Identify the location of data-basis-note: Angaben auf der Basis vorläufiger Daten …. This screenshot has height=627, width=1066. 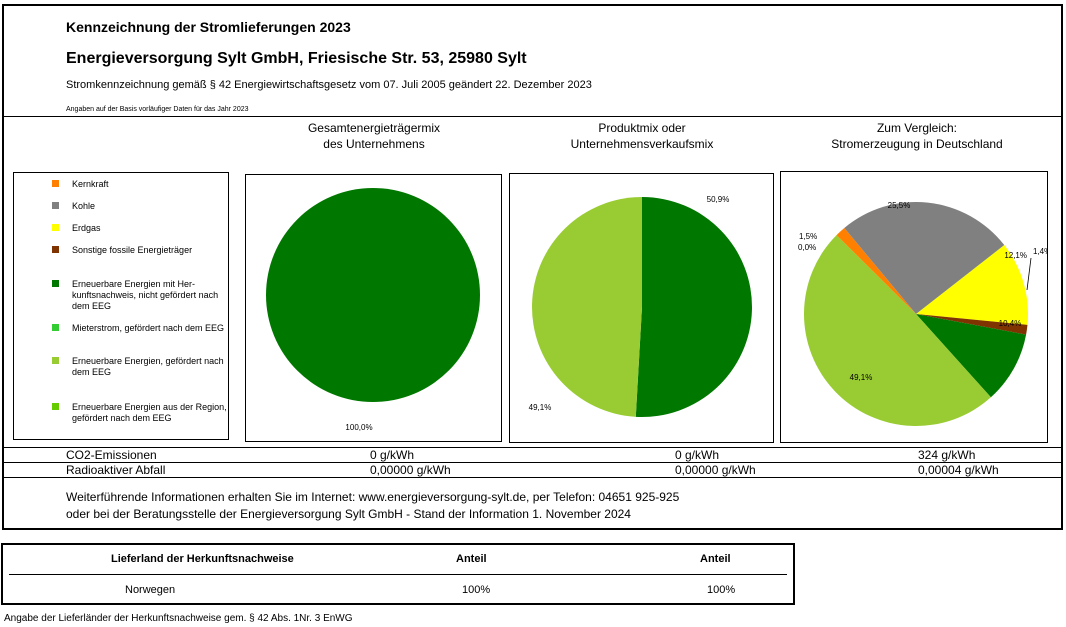
(157, 109).